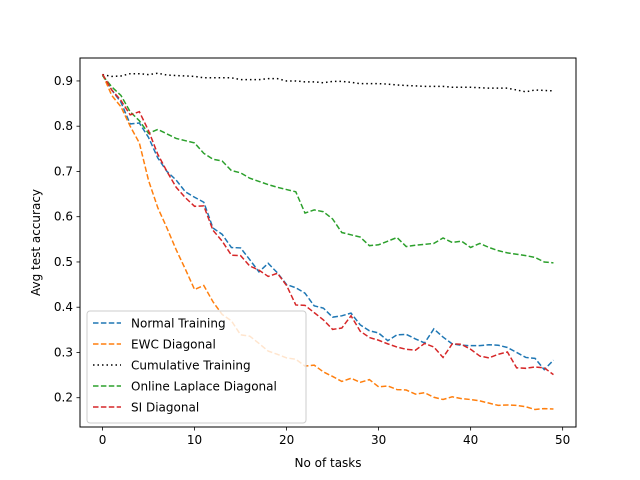 This screenshot has width=640, height=480. Describe the element at coordinates (63, 171) in the screenshot. I see `y-tick-label: 0.7` at that location.